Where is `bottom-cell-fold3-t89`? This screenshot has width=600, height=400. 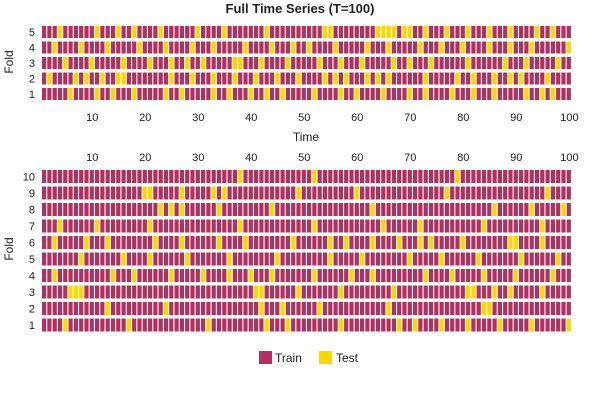
bottom-cell-fold3-t89 is located at coordinates (510, 292).